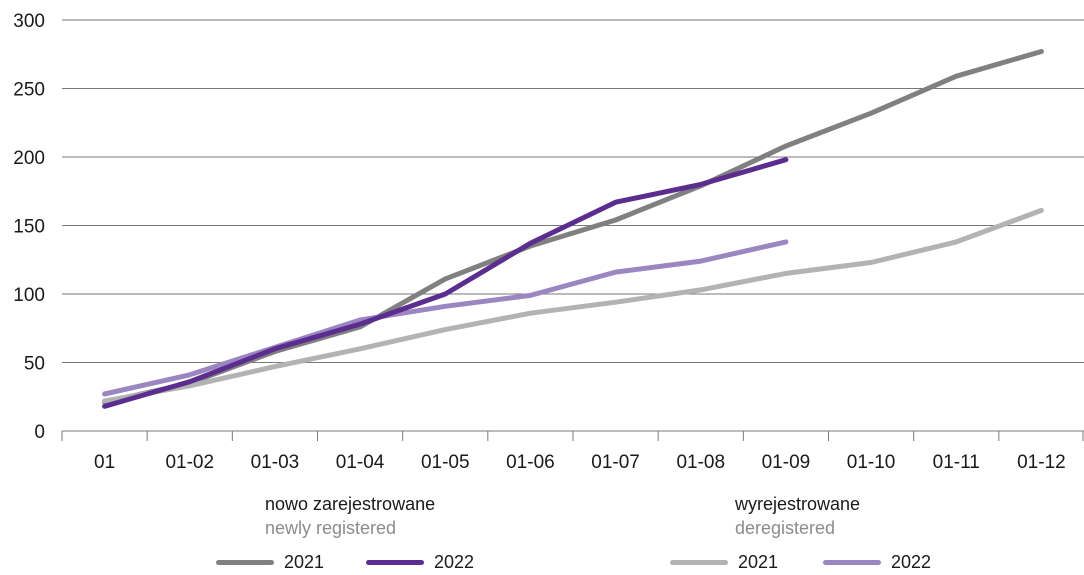 This screenshot has height=575, width=1084. Describe the element at coordinates (852, 562) in the screenshot. I see `legend-swatch-deregistered-2022` at that location.